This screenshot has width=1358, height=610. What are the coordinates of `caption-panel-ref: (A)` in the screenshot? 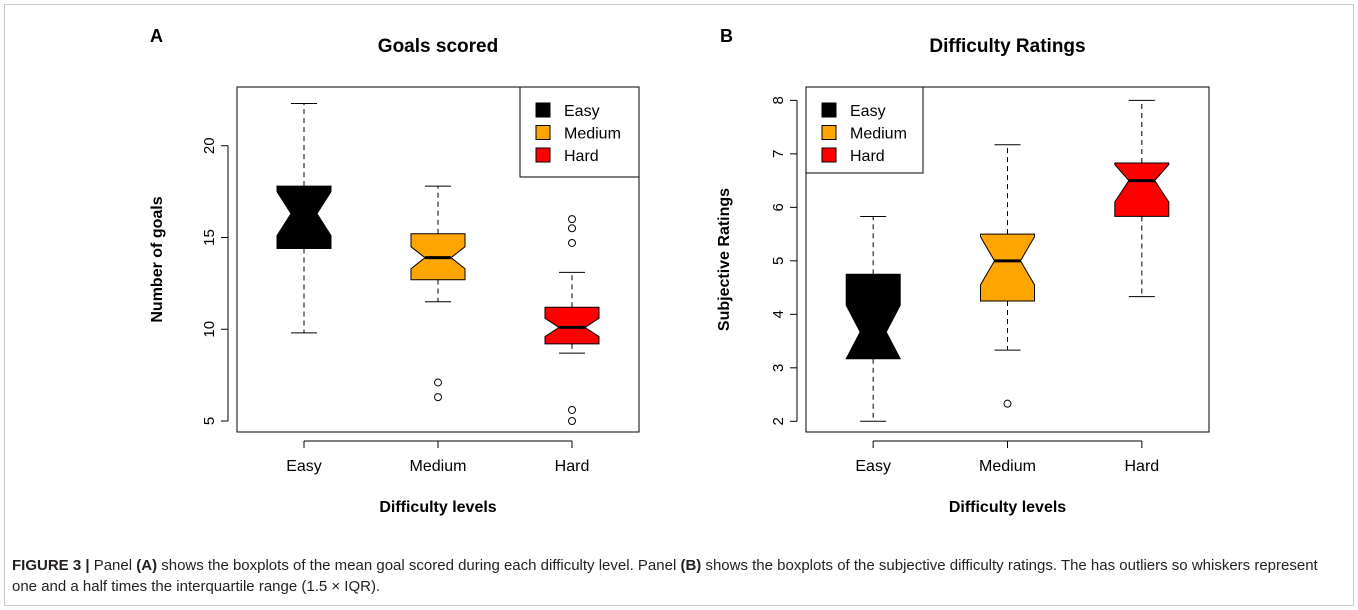 It's located at (147, 565).